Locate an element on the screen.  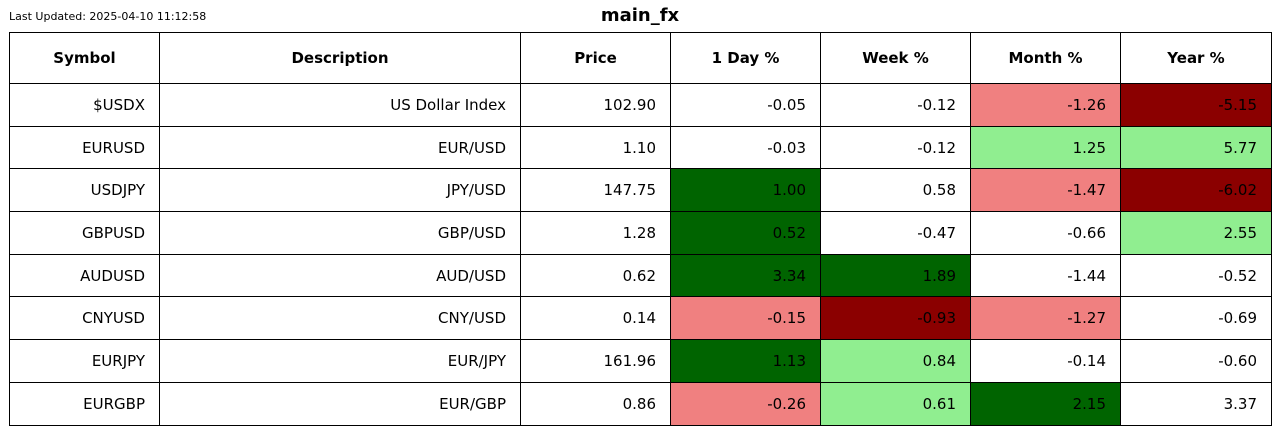
week-cell: -0.93 is located at coordinates (895, 318).